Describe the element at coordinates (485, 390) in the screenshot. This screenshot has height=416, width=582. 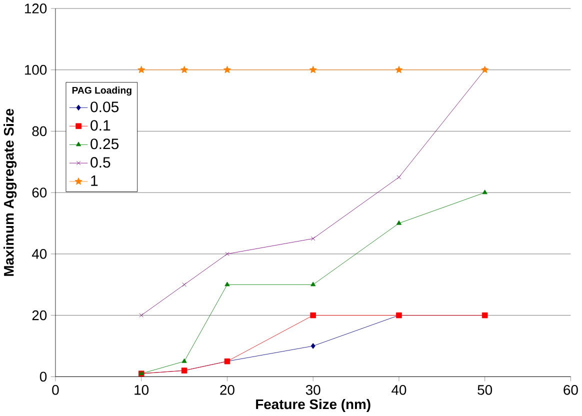
I see `x-tick-label: 50` at that location.